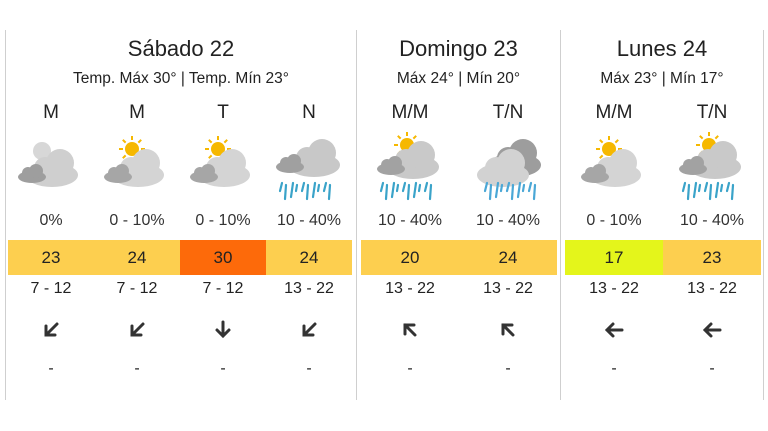  I want to click on day-title: Lunes 24, so click(662, 48).